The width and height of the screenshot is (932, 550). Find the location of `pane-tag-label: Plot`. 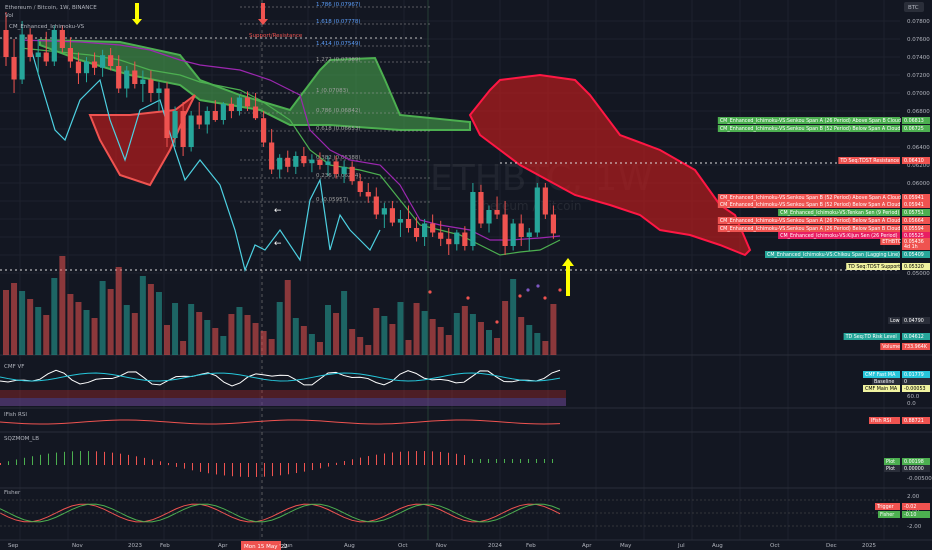

pane-tag-label: Plot is located at coordinates (890, 462).